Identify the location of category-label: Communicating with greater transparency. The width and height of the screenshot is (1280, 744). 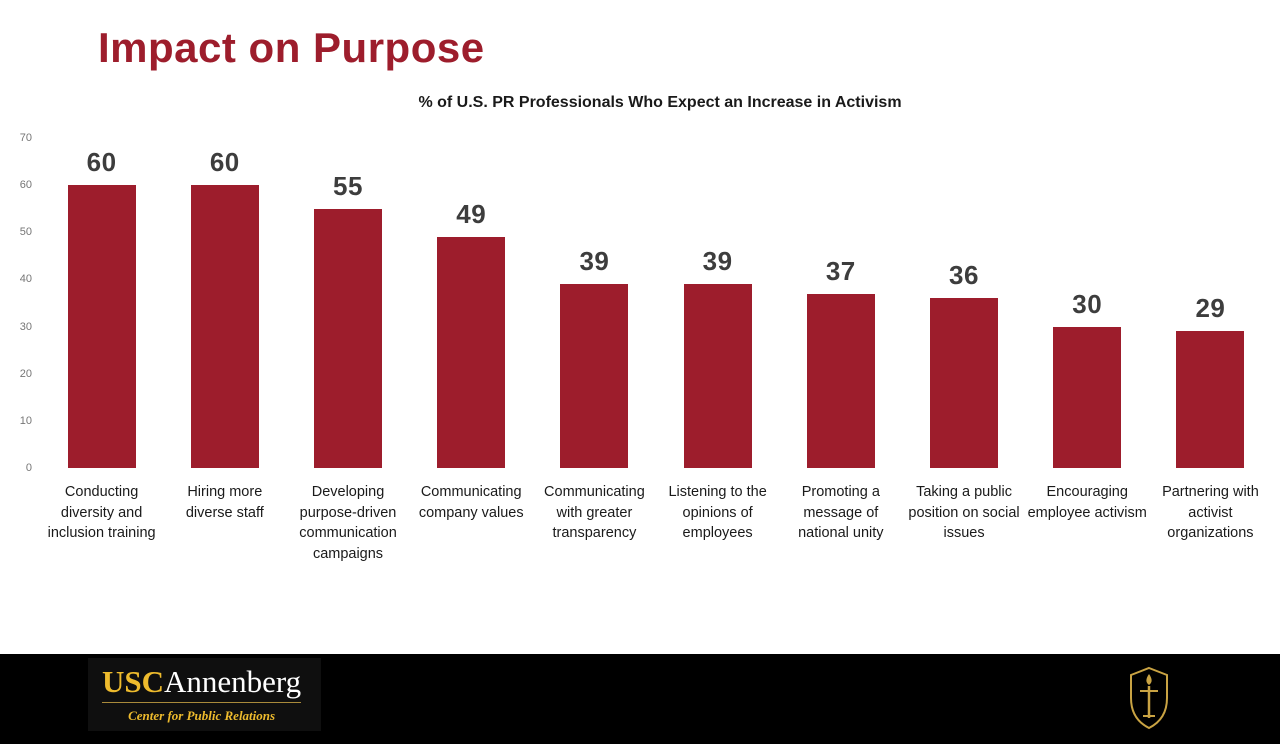
(594, 513).